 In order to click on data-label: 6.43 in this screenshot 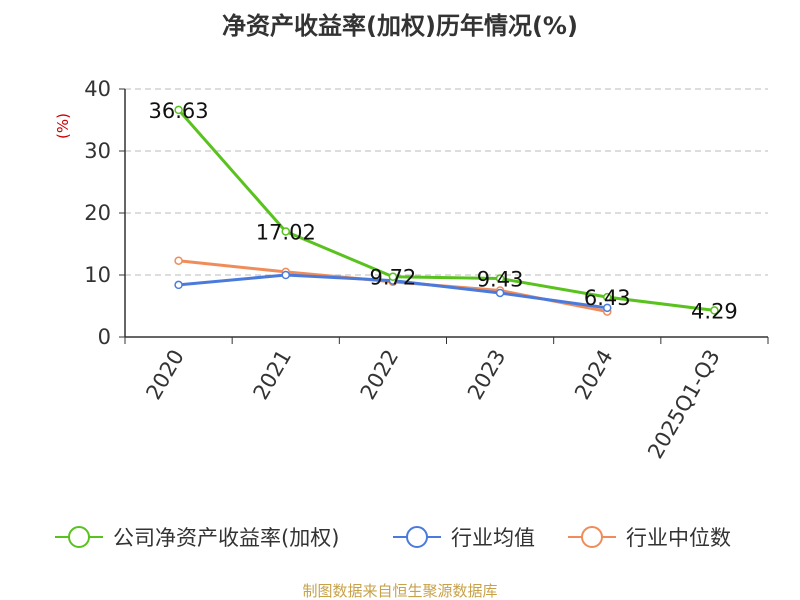, I will do `click(607, 298)`.